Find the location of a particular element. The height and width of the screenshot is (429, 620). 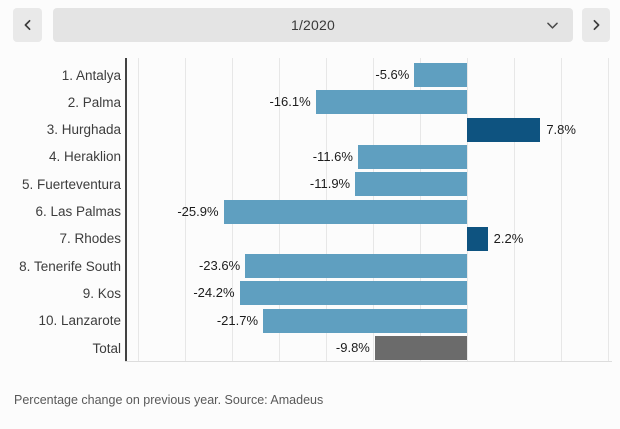

next-period-button is located at coordinates (596, 25).